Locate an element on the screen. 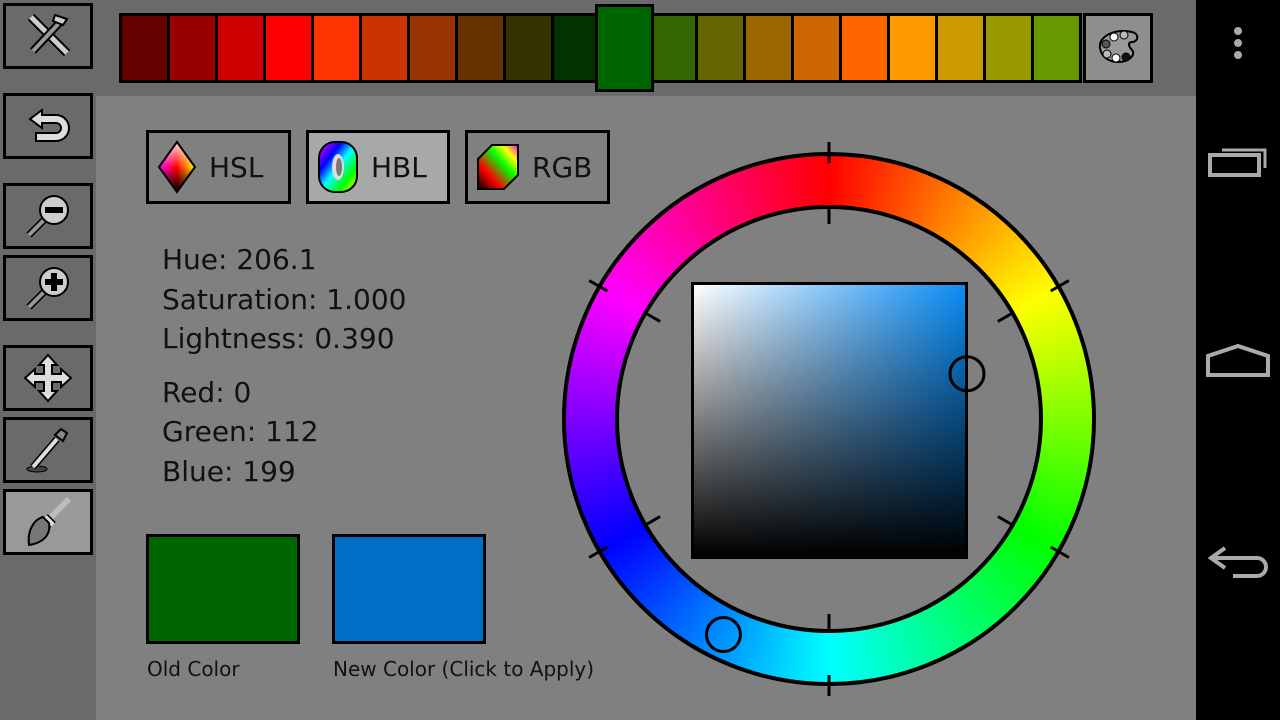 The image size is (1280, 720). blue-readout: Blue: 199 is located at coordinates (229, 471).